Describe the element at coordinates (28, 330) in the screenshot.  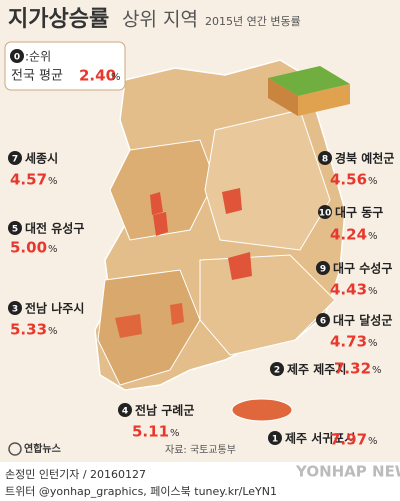
I see `region-value: 5.33` at that location.